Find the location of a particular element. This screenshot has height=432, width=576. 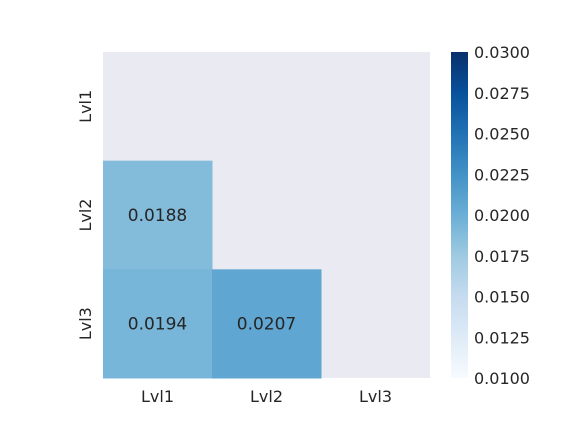

heatmap-cell-lvl3-lvl1 is located at coordinates (158, 324).